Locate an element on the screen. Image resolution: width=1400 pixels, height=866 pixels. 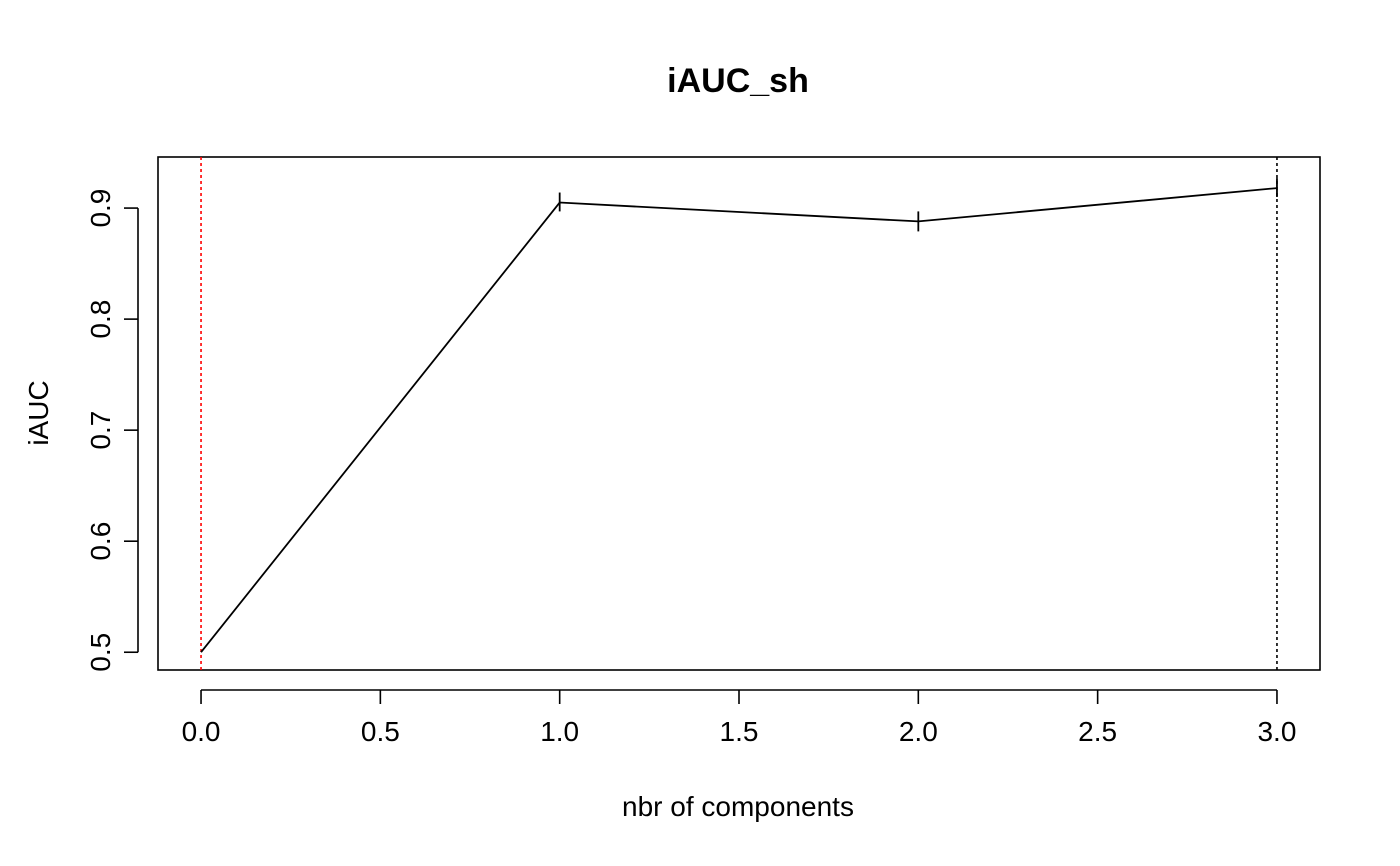
y-axis: 0.5 0.6 0.7 0.8 0.9 is located at coordinates (112, 430).